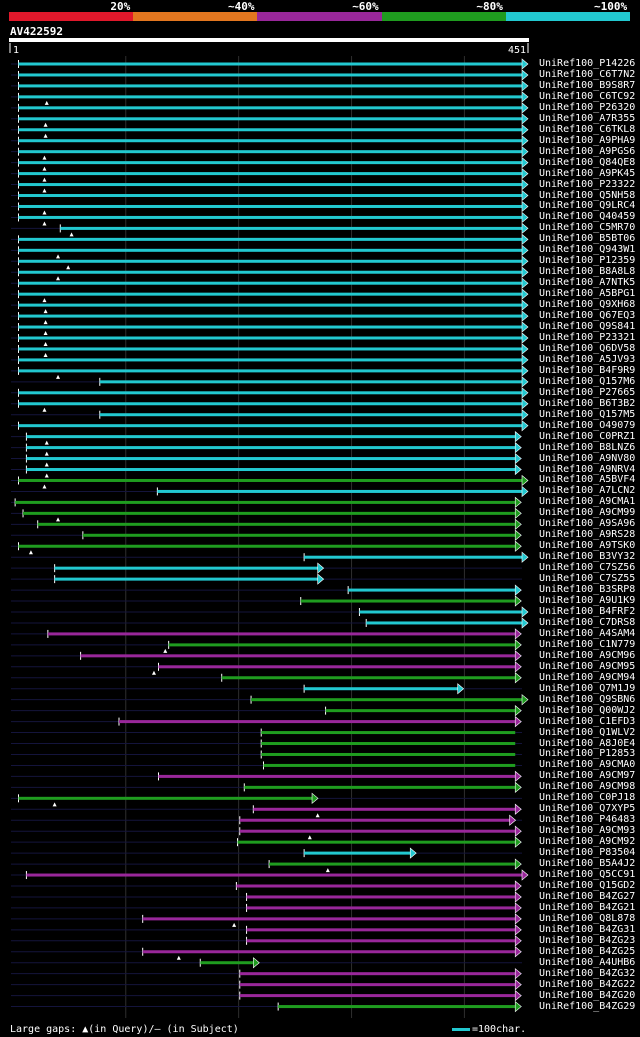  I want to click on hit-name: UniRef100_C6T7N2, so click(587, 74).